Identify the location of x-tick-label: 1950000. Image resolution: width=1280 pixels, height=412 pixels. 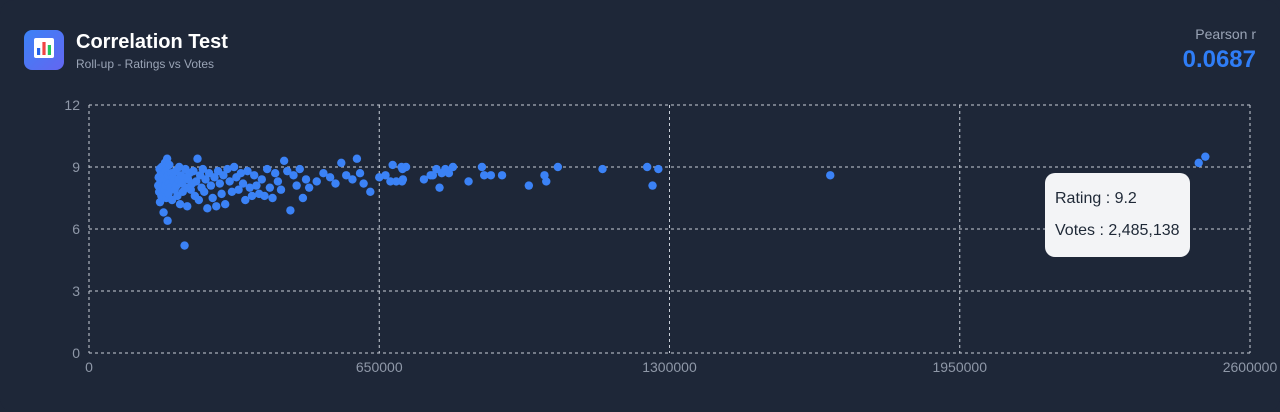
(959, 367).